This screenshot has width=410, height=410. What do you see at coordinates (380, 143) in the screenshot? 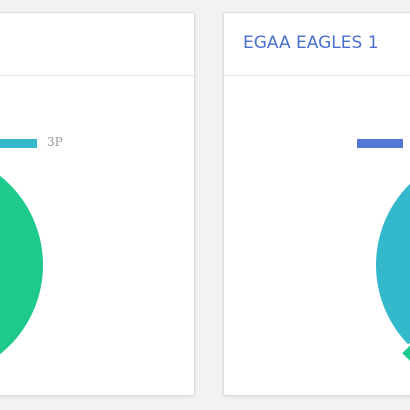
I see `legend-swatch-blue` at bounding box center [380, 143].